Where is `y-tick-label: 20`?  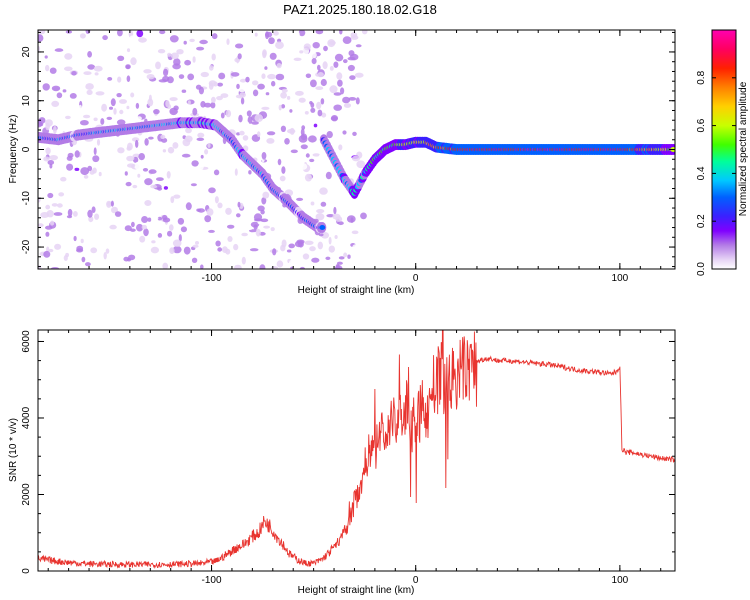 y-tick-label: 20 is located at coordinates (26, 52).